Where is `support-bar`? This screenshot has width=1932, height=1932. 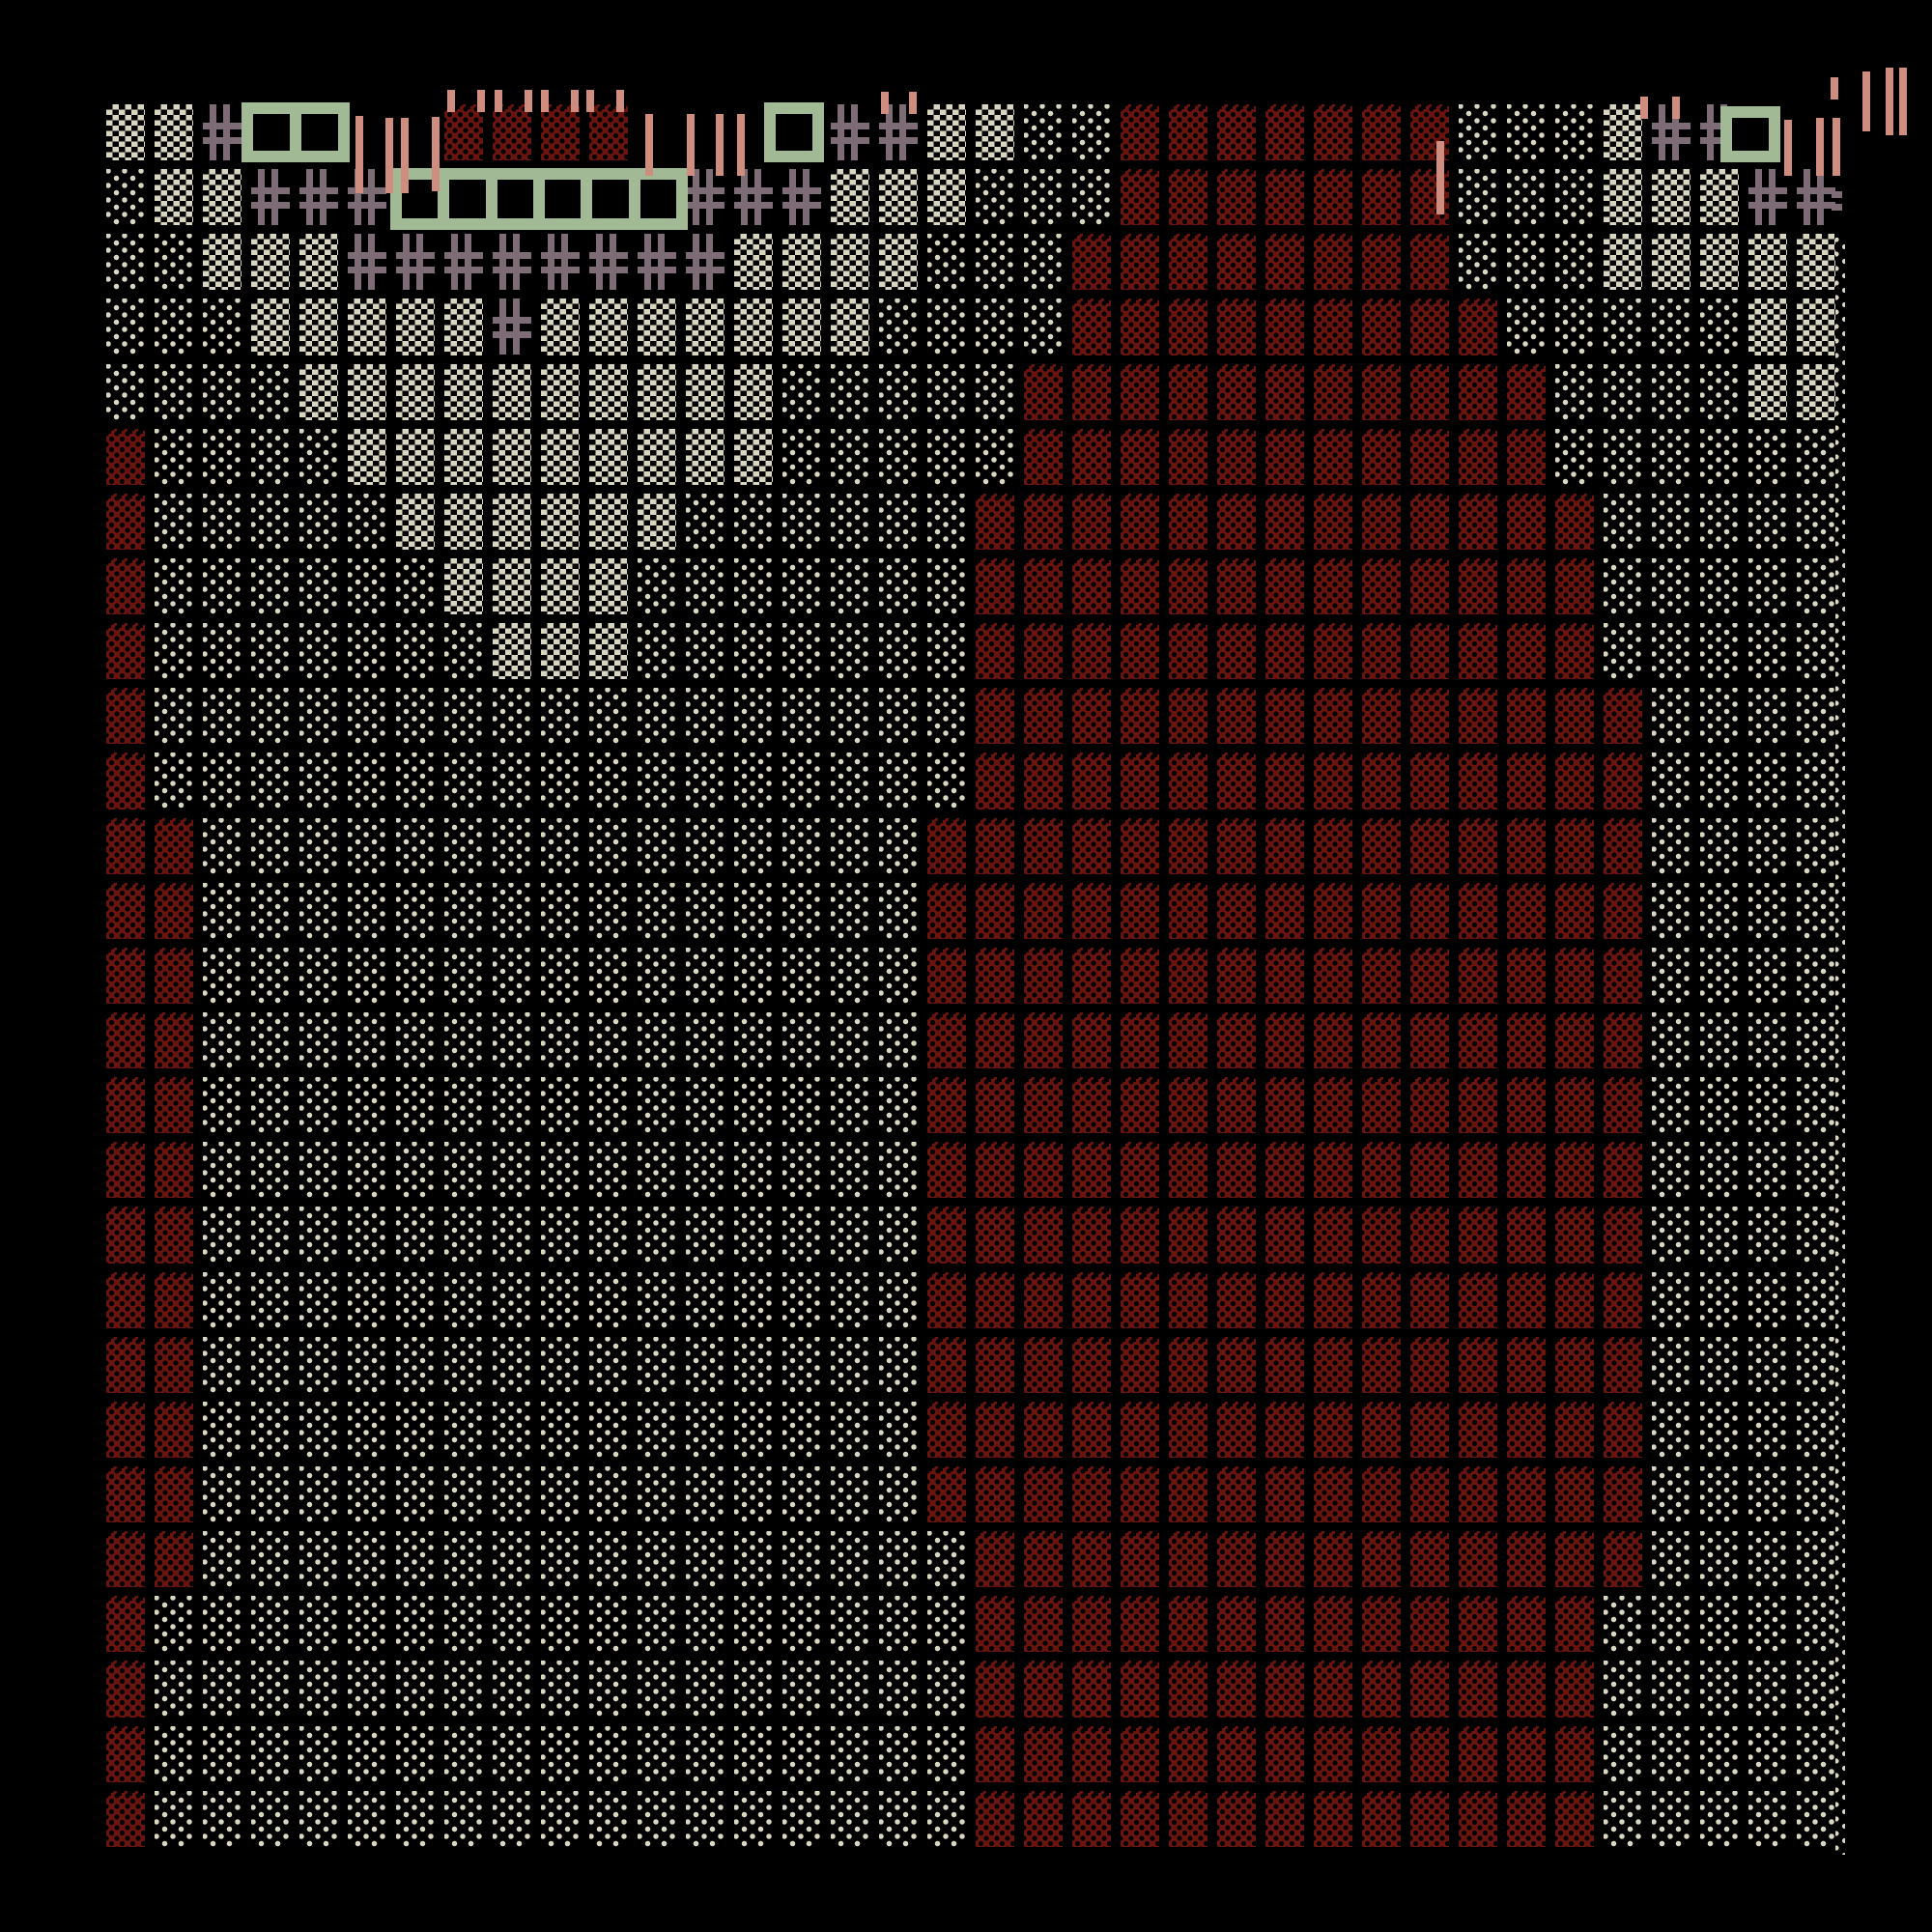 support-bar is located at coordinates (741, 145).